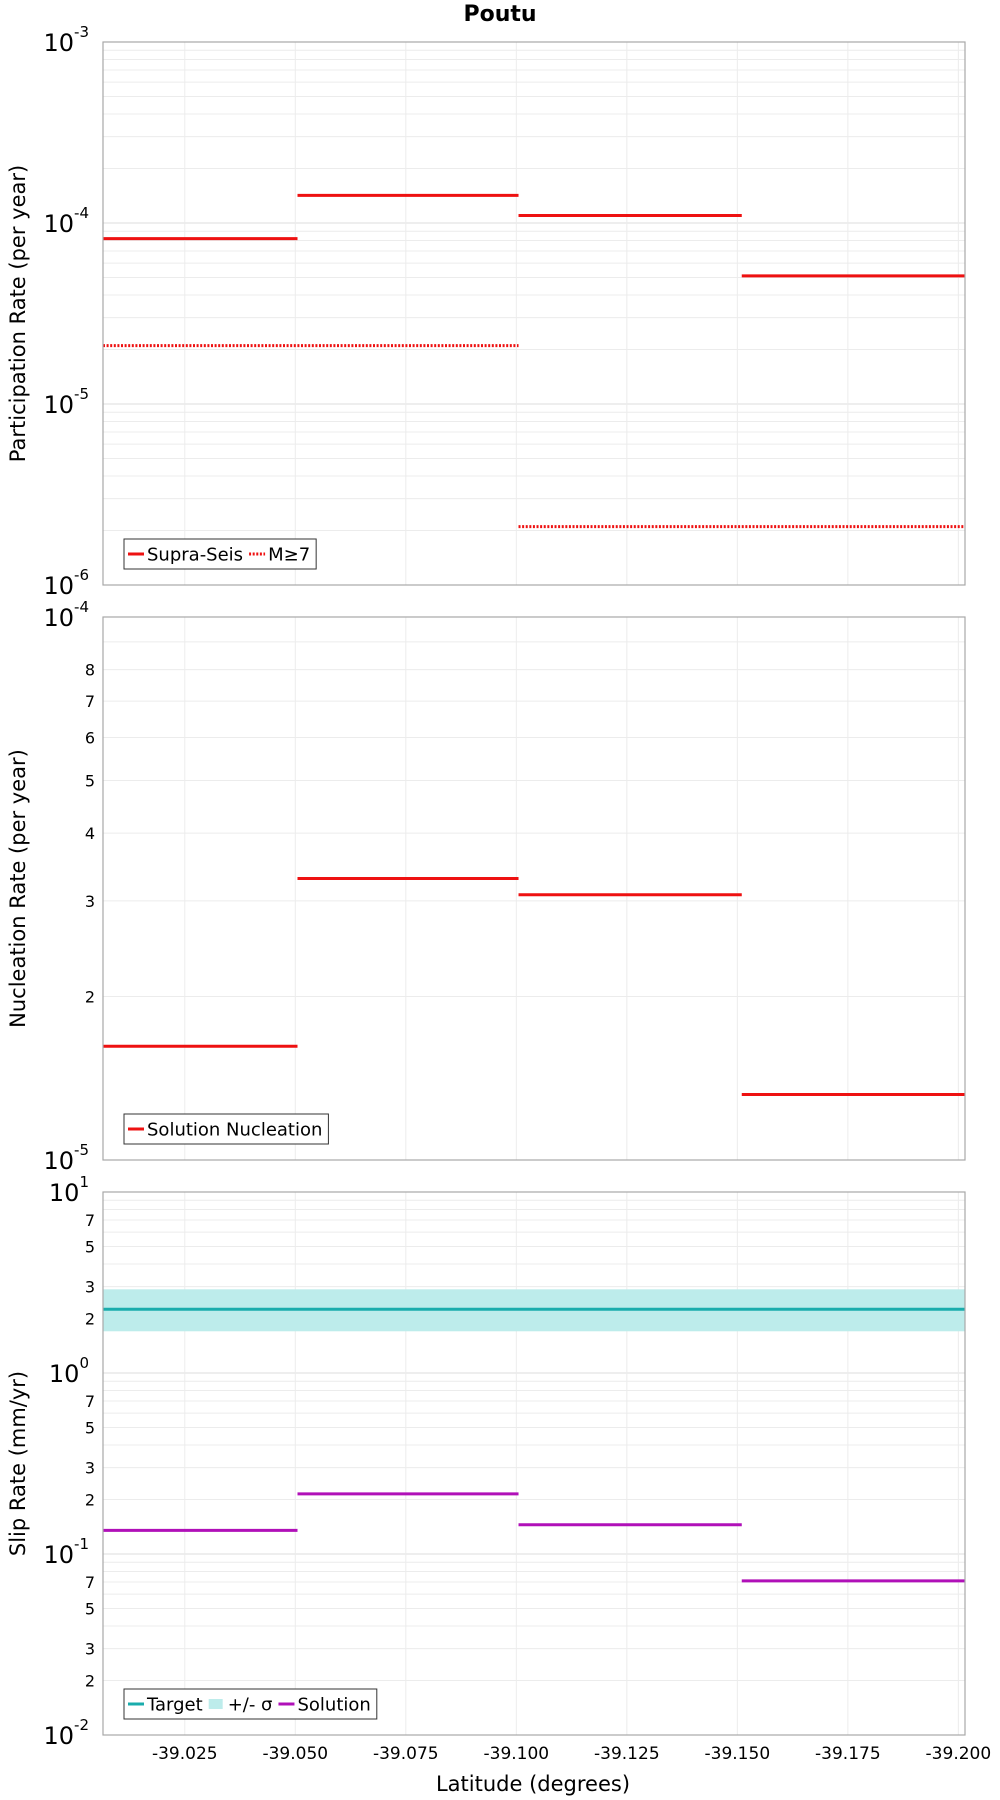 The height and width of the screenshot is (1800, 1000). Describe the element at coordinates (66, 1552) in the screenshot. I see `y-tick-label: 10⁻¹` at that location.